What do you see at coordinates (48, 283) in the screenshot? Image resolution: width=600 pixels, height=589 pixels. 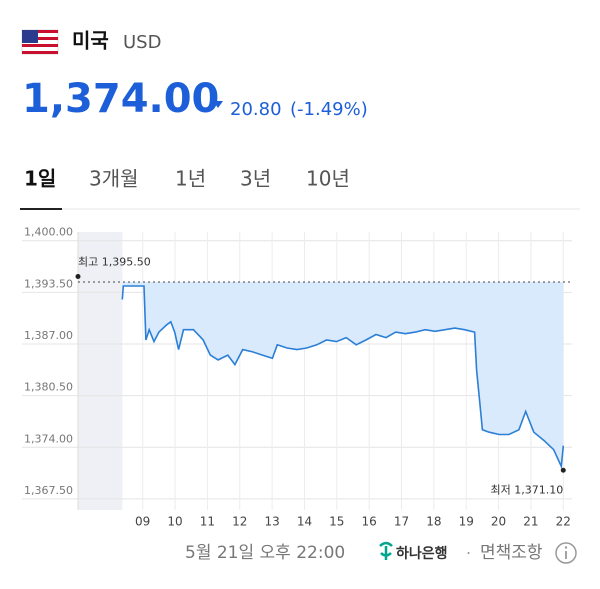 I see `y-tick-label: 1,393.50` at bounding box center [48, 283].